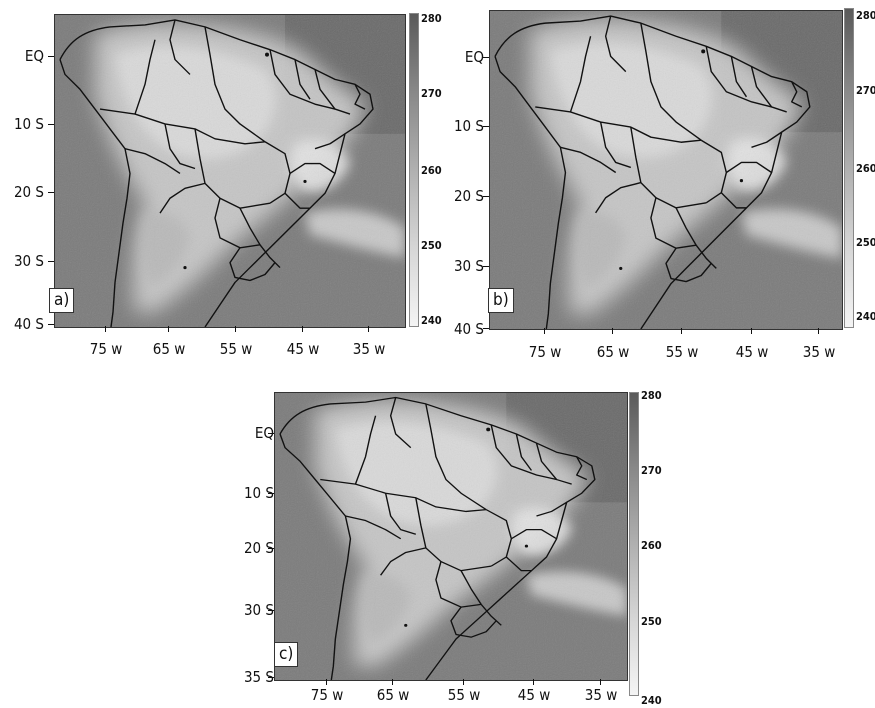  I want to click on lat-label: 35 S, so click(258, 677).